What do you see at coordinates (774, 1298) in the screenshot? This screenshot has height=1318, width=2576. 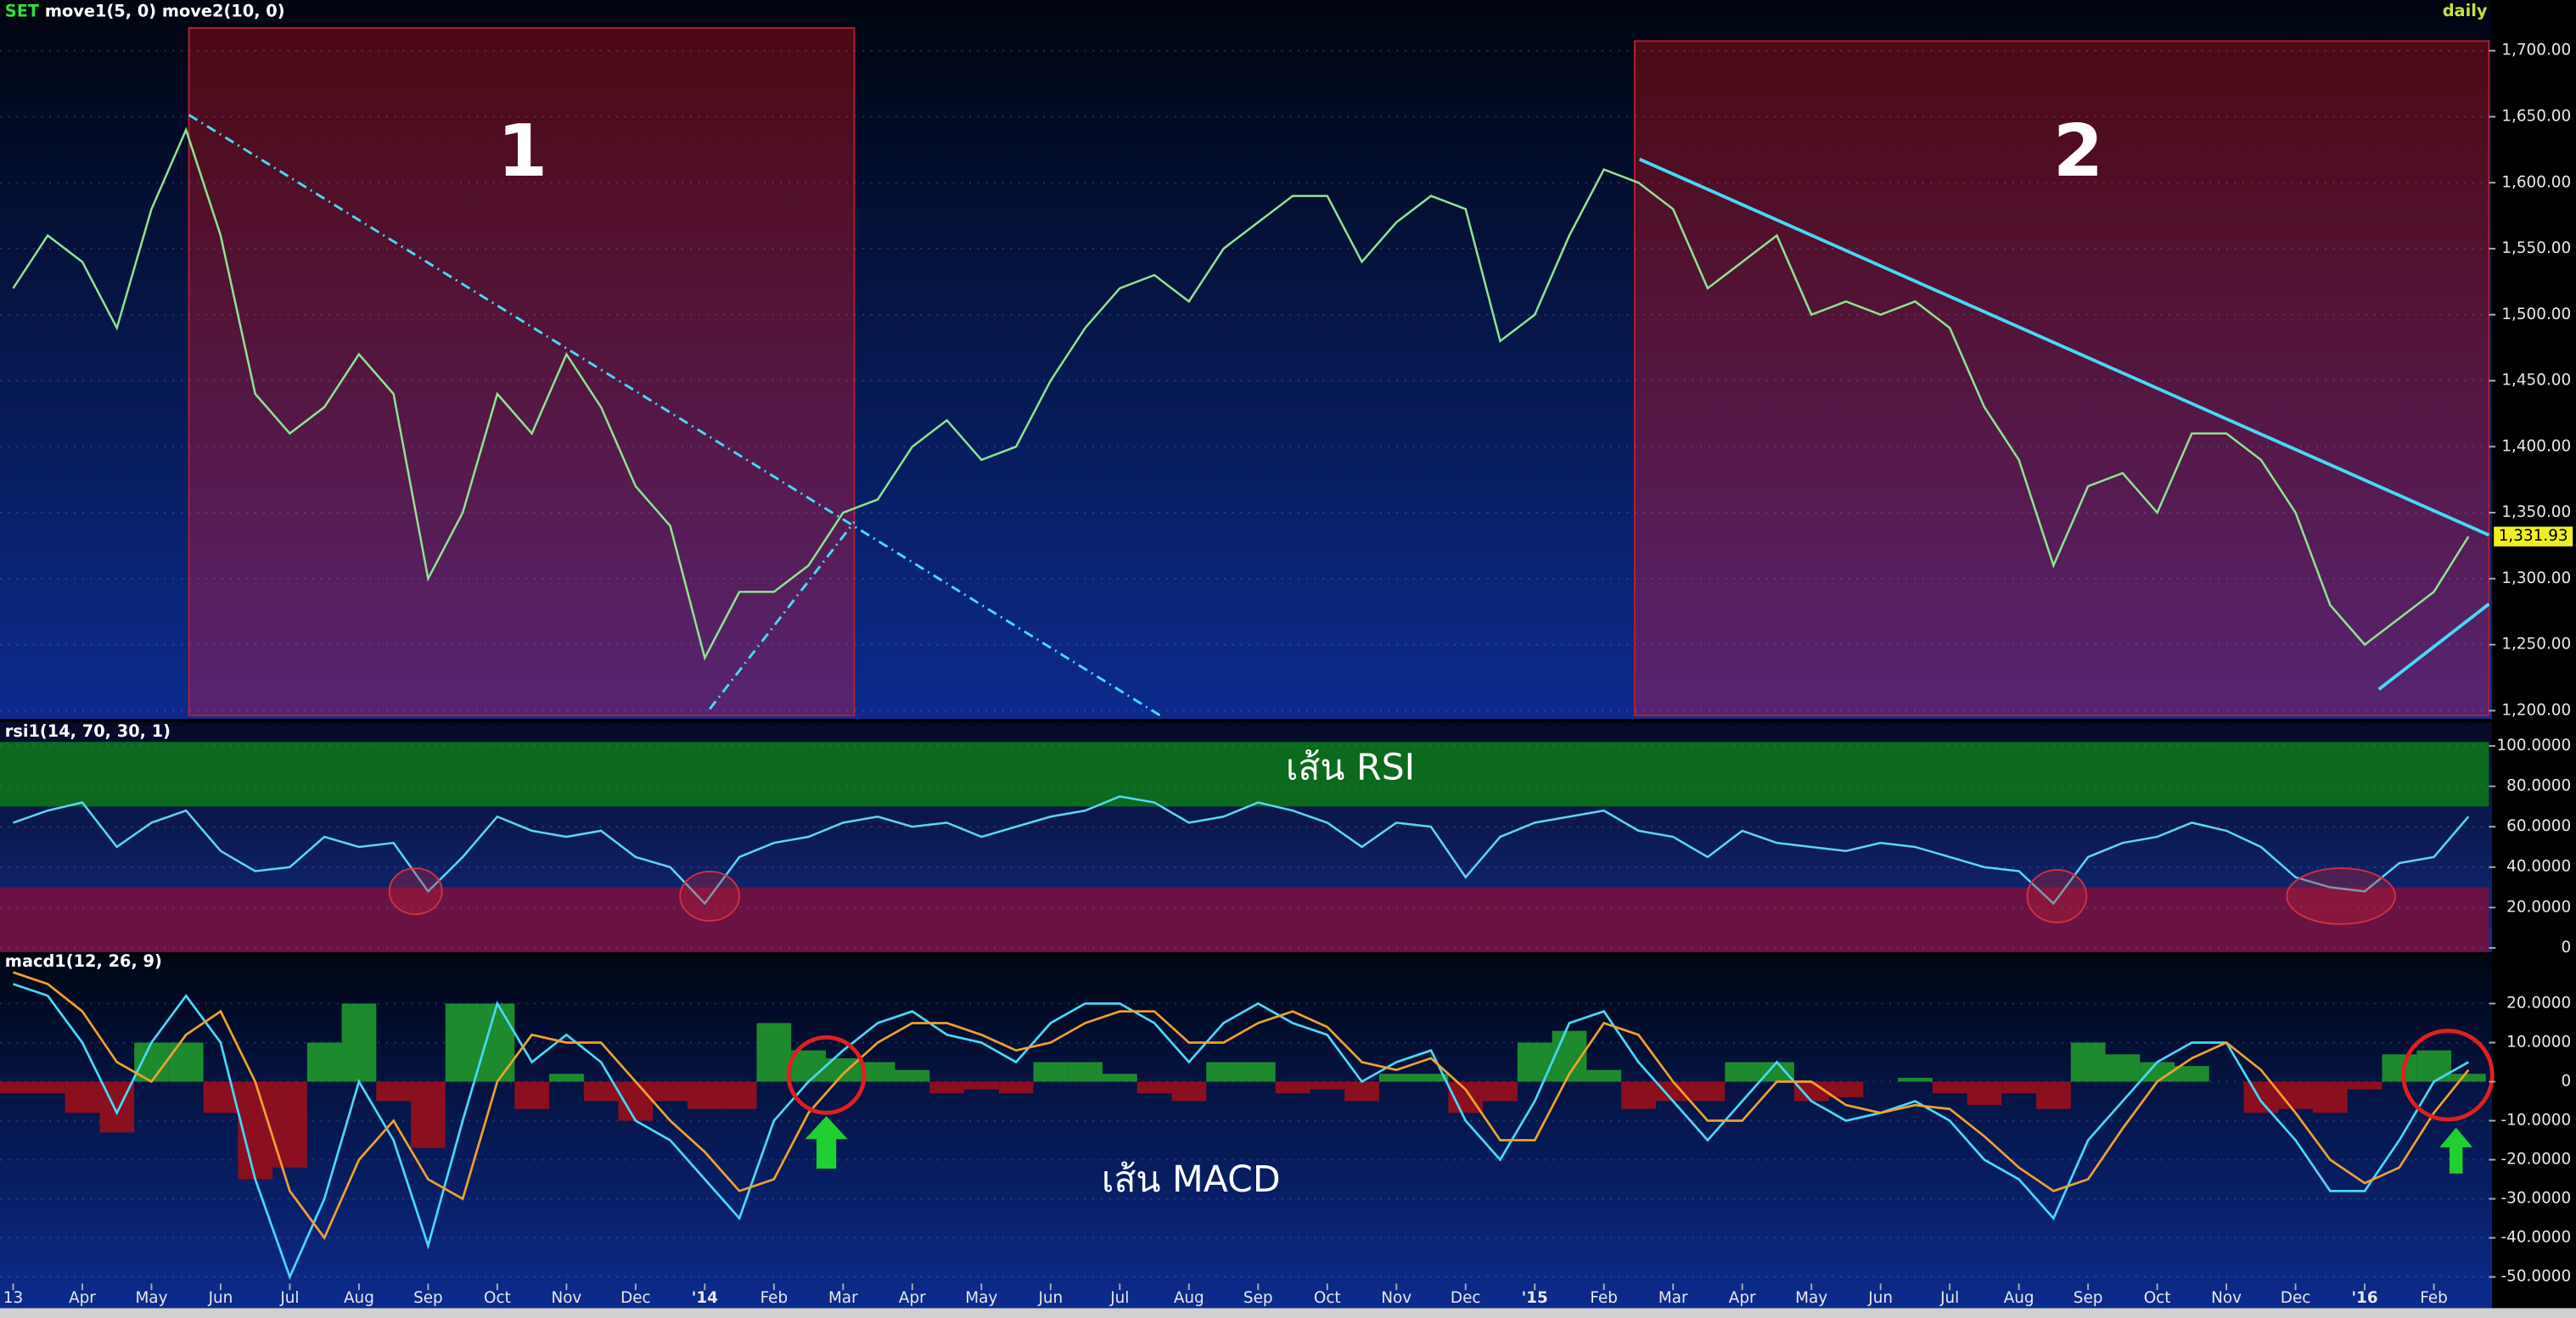 I see `x-tick-label: Feb` at bounding box center [774, 1298].